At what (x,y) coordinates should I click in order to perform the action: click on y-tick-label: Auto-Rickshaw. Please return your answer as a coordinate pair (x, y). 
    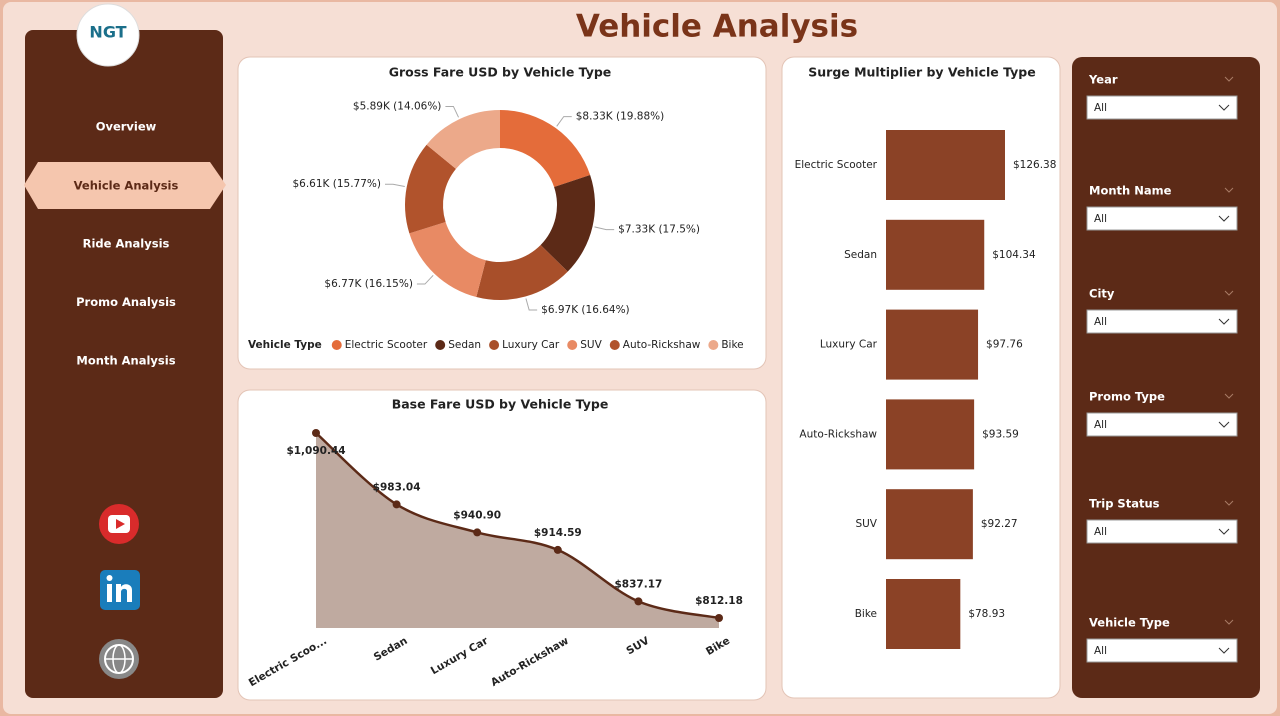
    Looking at the image, I should click on (838, 434).